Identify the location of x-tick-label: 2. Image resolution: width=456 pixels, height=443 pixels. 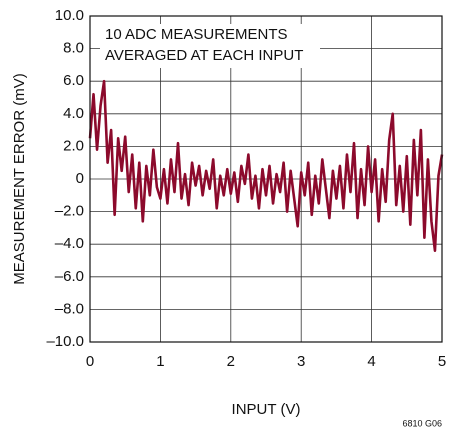
(231, 361).